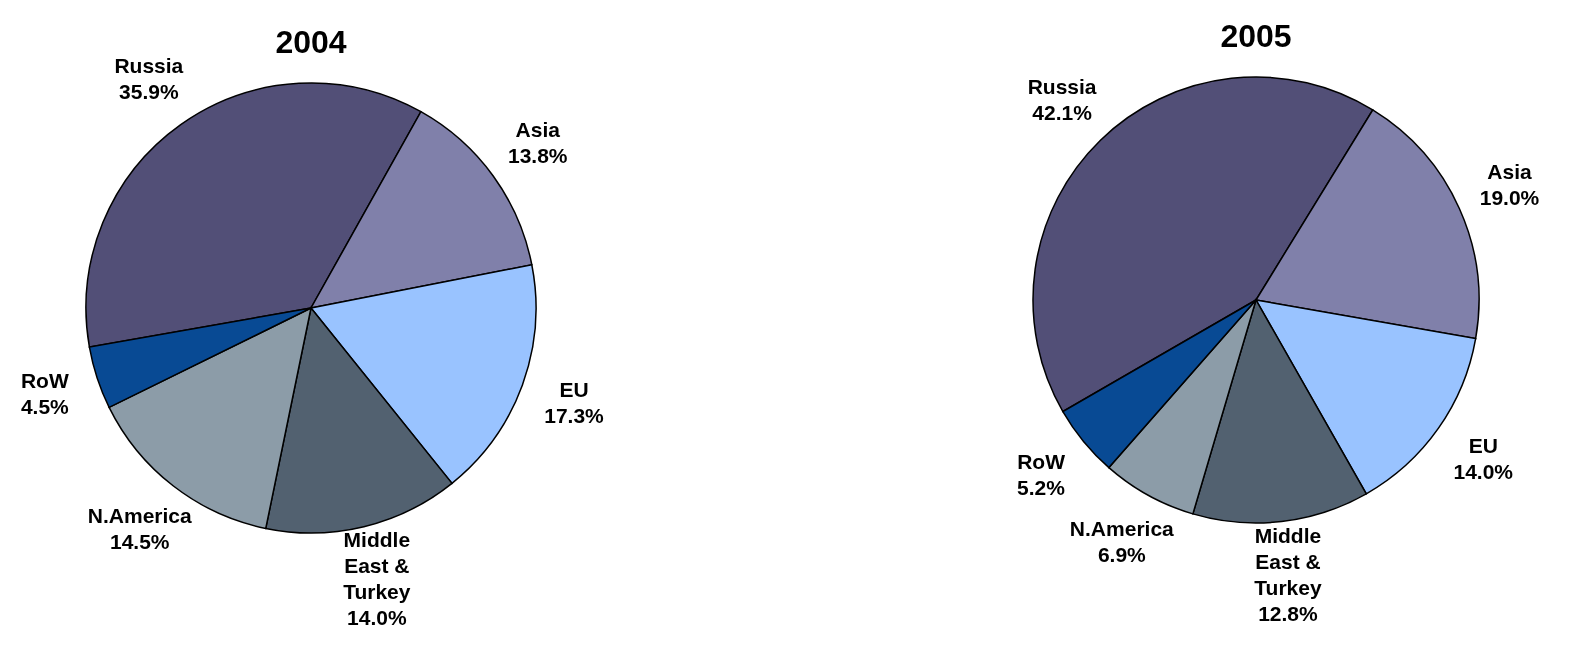  I want to click on data-label: 13.8%, so click(537, 155).